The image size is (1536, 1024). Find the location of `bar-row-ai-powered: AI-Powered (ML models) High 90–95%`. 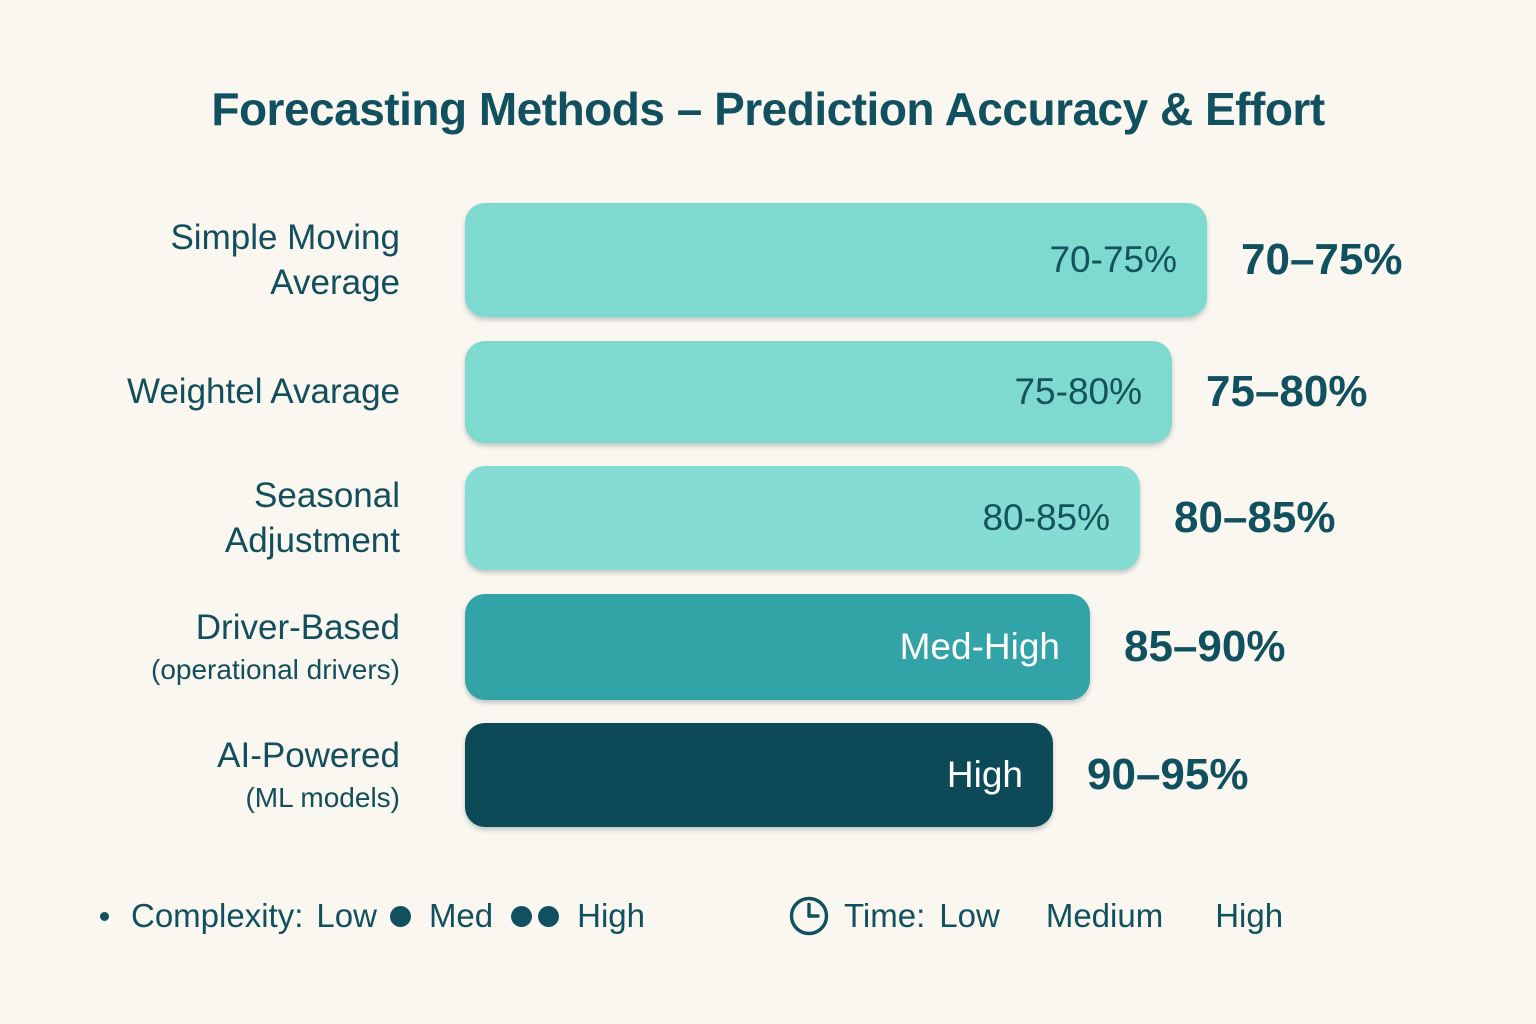

bar-row-ai-powered: AI-Powered (ML models) High 90–95% is located at coordinates (768, 775).